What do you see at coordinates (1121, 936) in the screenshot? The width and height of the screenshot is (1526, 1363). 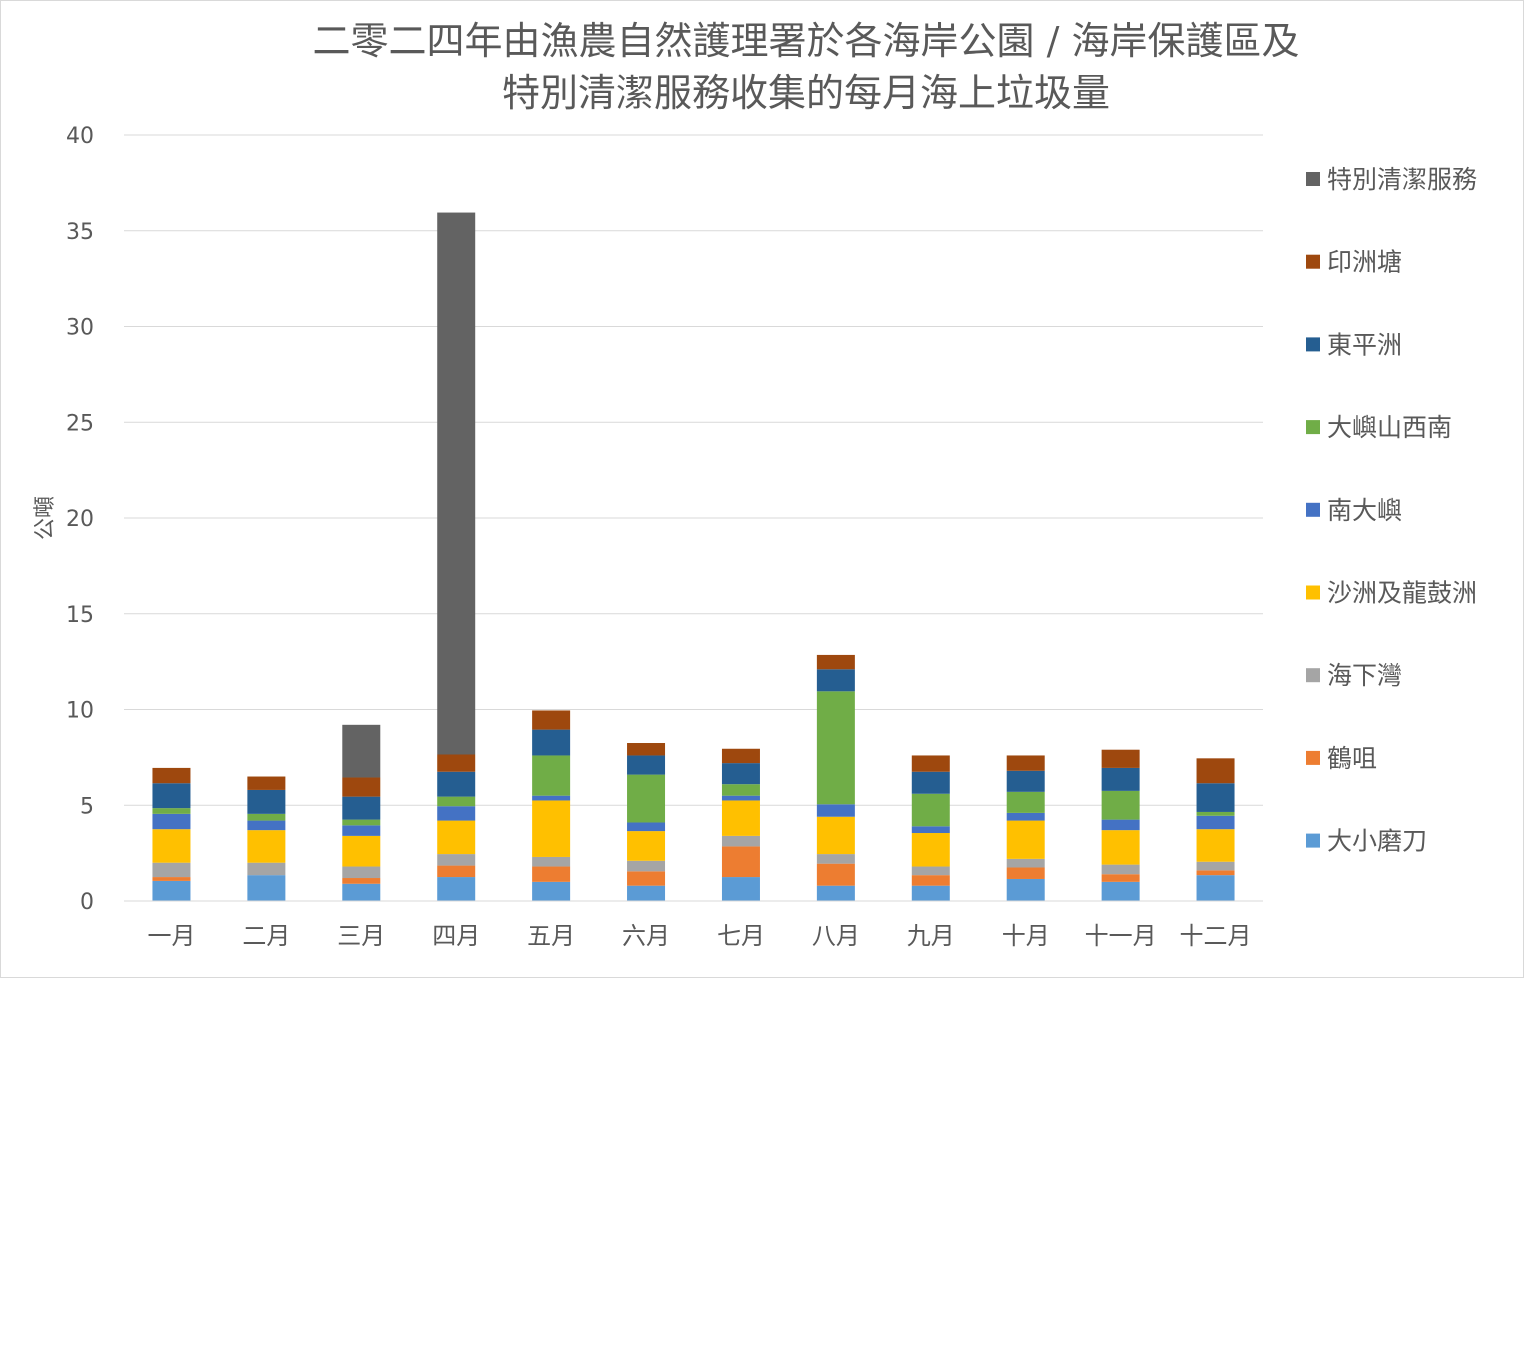 I see `x-tick-label: 十一月` at bounding box center [1121, 936].